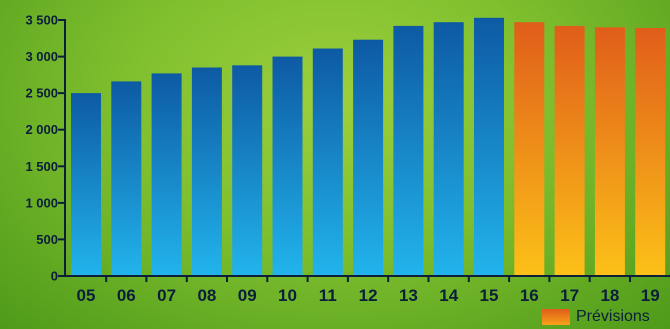  Describe the element at coordinates (41, 20) in the screenshot. I see `y-tick-label: 3 500` at that location.